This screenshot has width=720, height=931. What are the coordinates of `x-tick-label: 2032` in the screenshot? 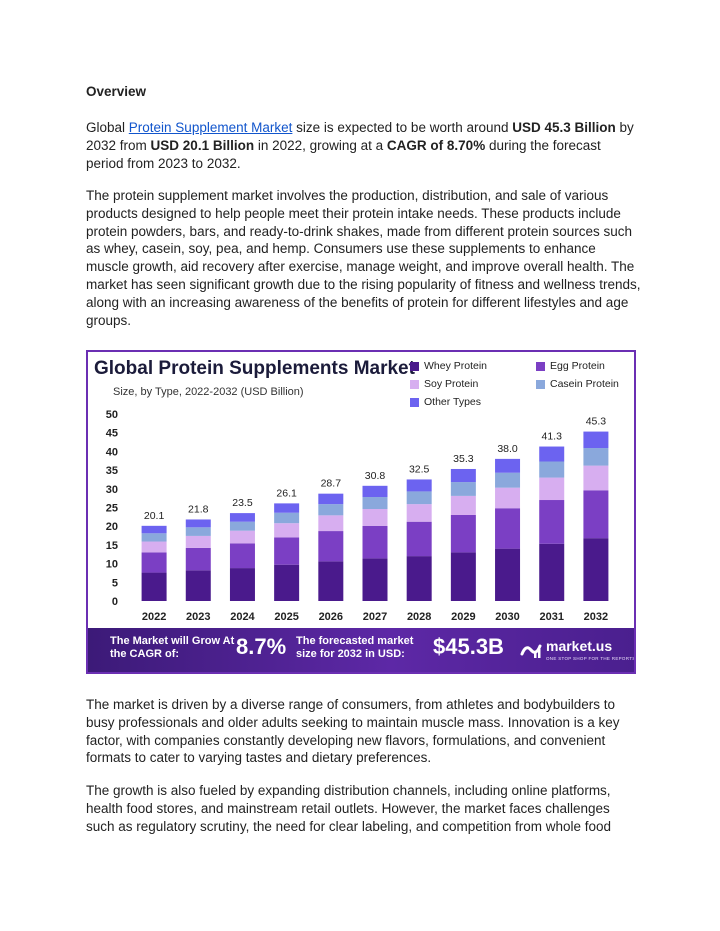 It's located at (596, 617).